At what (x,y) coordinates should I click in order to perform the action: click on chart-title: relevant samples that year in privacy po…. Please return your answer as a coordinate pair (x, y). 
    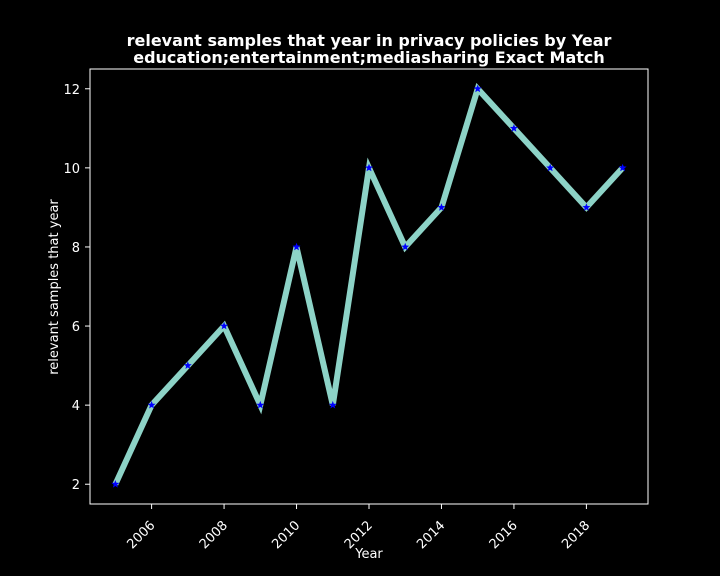
    Looking at the image, I should click on (369, 40).